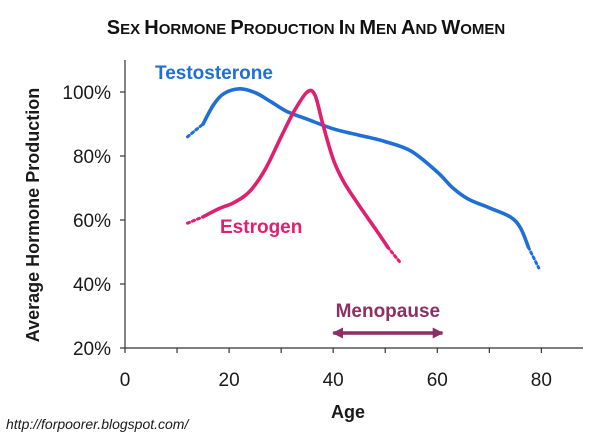 This screenshot has height=442, width=612. Describe the element at coordinates (450, 28) in the screenshot. I see `title-initial: W` at that location.